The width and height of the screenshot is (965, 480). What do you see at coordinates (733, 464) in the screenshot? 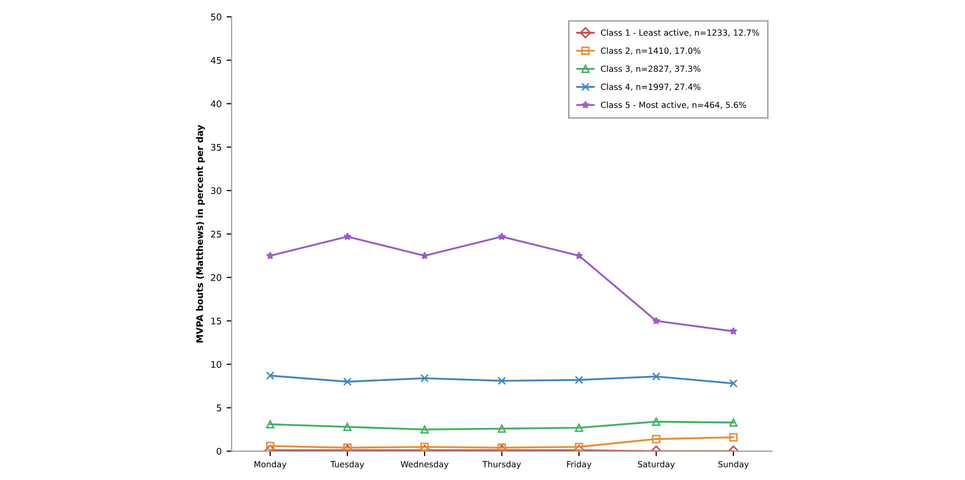
I see `x-tick-label: Sunday` at bounding box center [733, 464].